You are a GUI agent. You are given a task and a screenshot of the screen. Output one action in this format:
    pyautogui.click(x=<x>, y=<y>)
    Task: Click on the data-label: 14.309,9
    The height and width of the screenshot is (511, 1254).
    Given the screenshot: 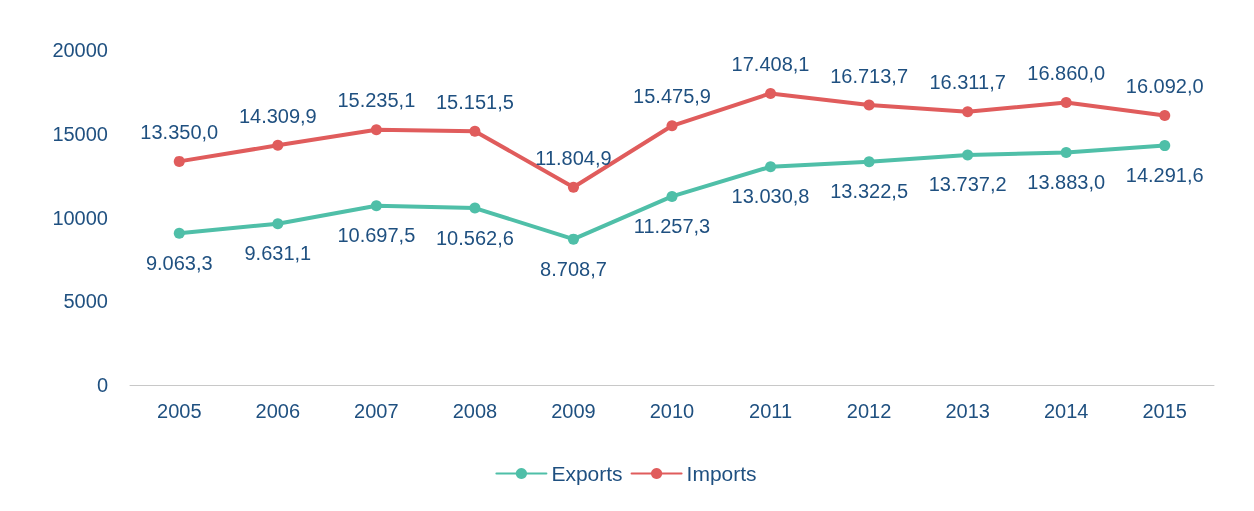 What is the action you would take?
    pyautogui.click(x=277, y=115)
    